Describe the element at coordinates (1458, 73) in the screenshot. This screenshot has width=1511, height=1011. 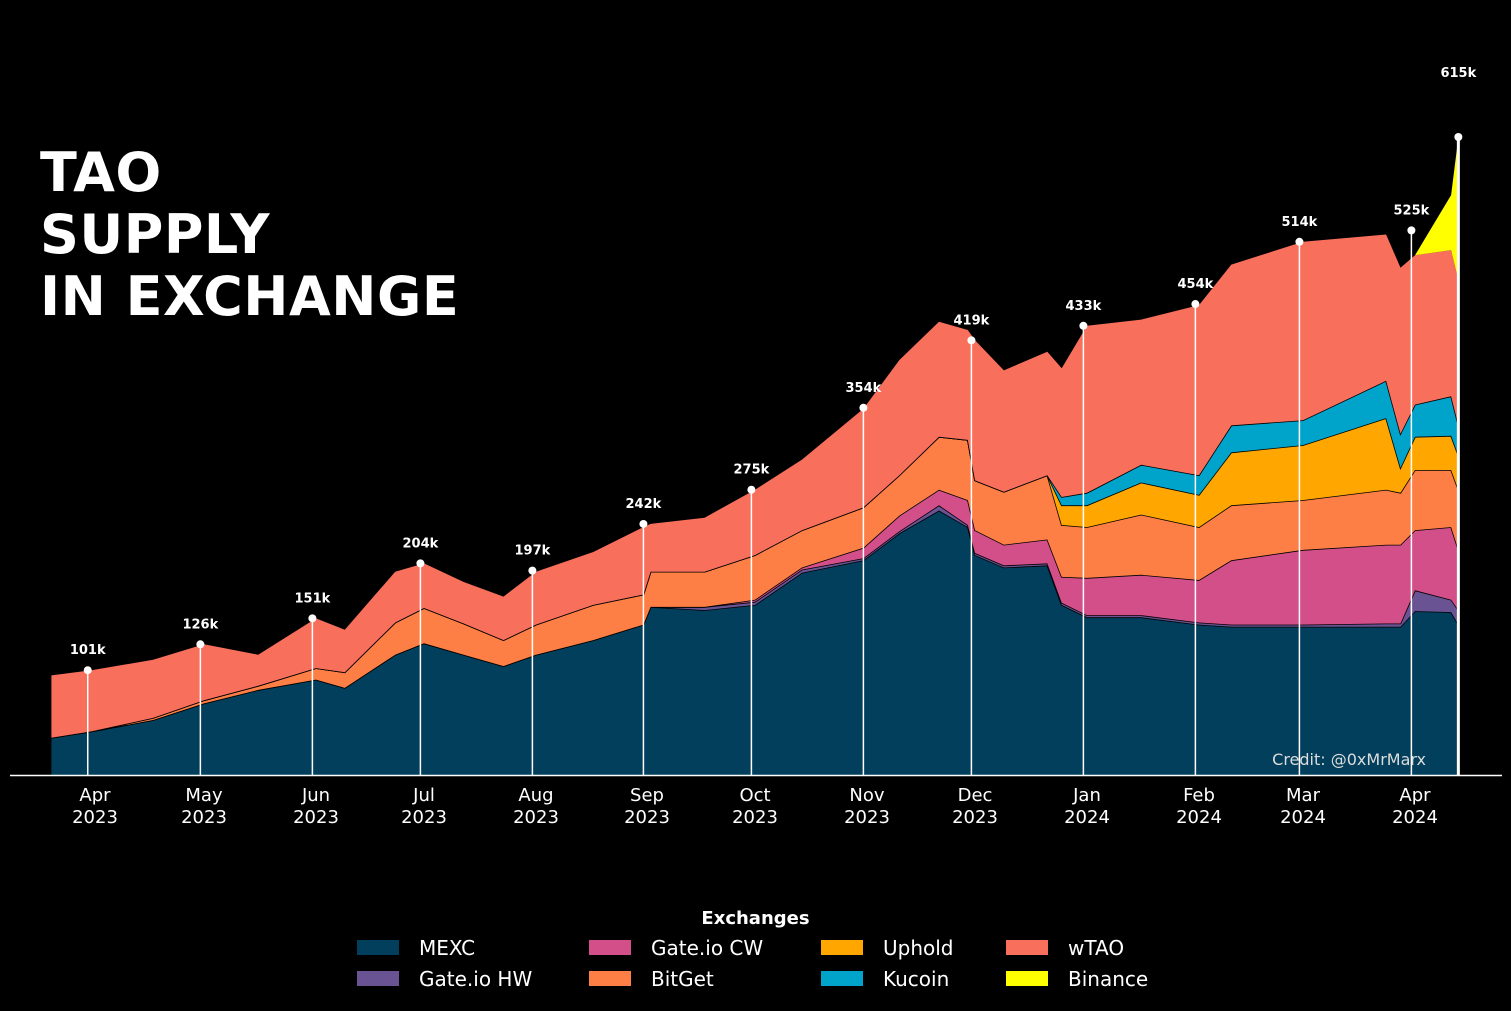
I see `marker-label: 615k` at that location.